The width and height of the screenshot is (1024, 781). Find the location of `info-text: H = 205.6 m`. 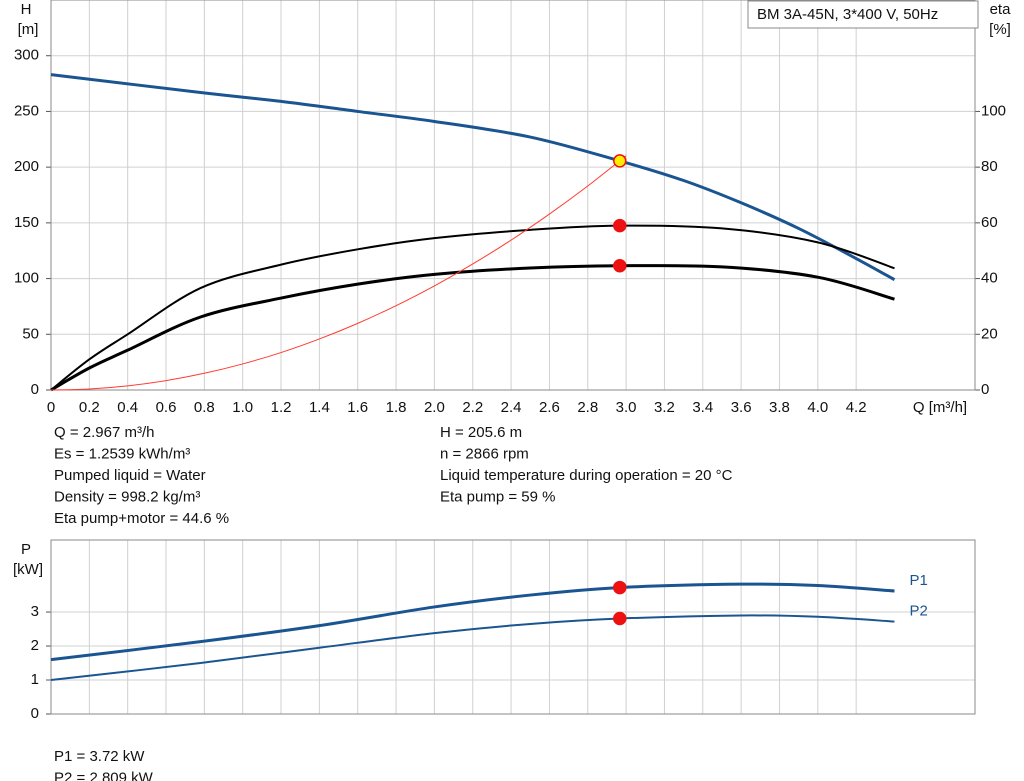

info-text: H = 205.6 m is located at coordinates (481, 432).